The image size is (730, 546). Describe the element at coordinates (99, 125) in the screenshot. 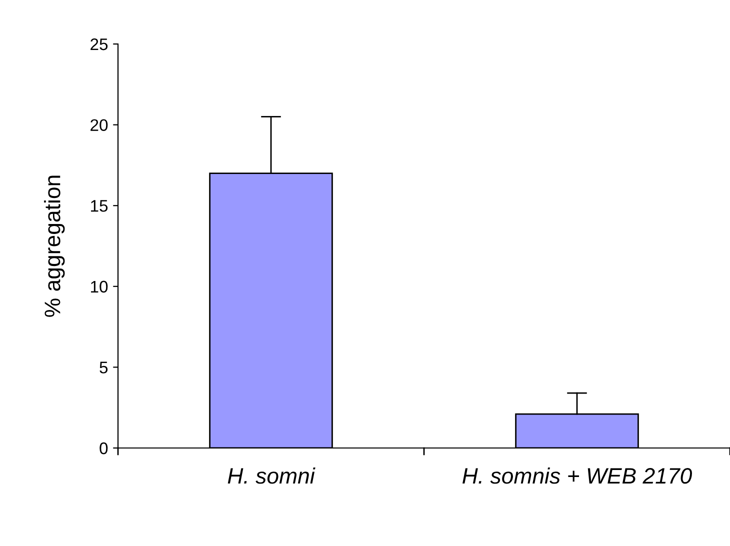

I see `y-tick-label: 20` at that location.